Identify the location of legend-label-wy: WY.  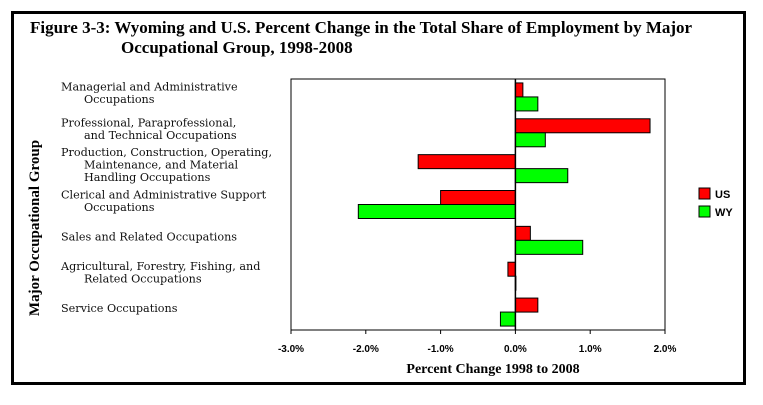
(724, 213).